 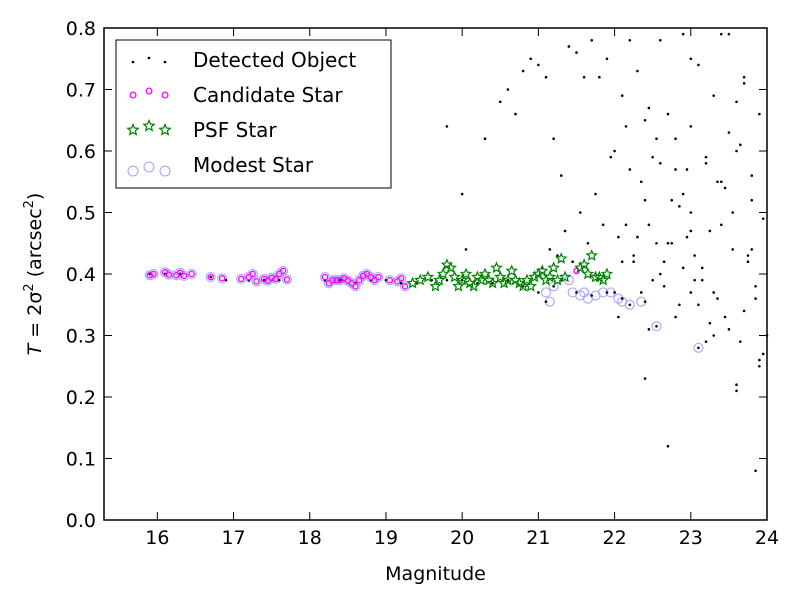 I want to click on x-tick-label: 18, so click(x=310, y=538).